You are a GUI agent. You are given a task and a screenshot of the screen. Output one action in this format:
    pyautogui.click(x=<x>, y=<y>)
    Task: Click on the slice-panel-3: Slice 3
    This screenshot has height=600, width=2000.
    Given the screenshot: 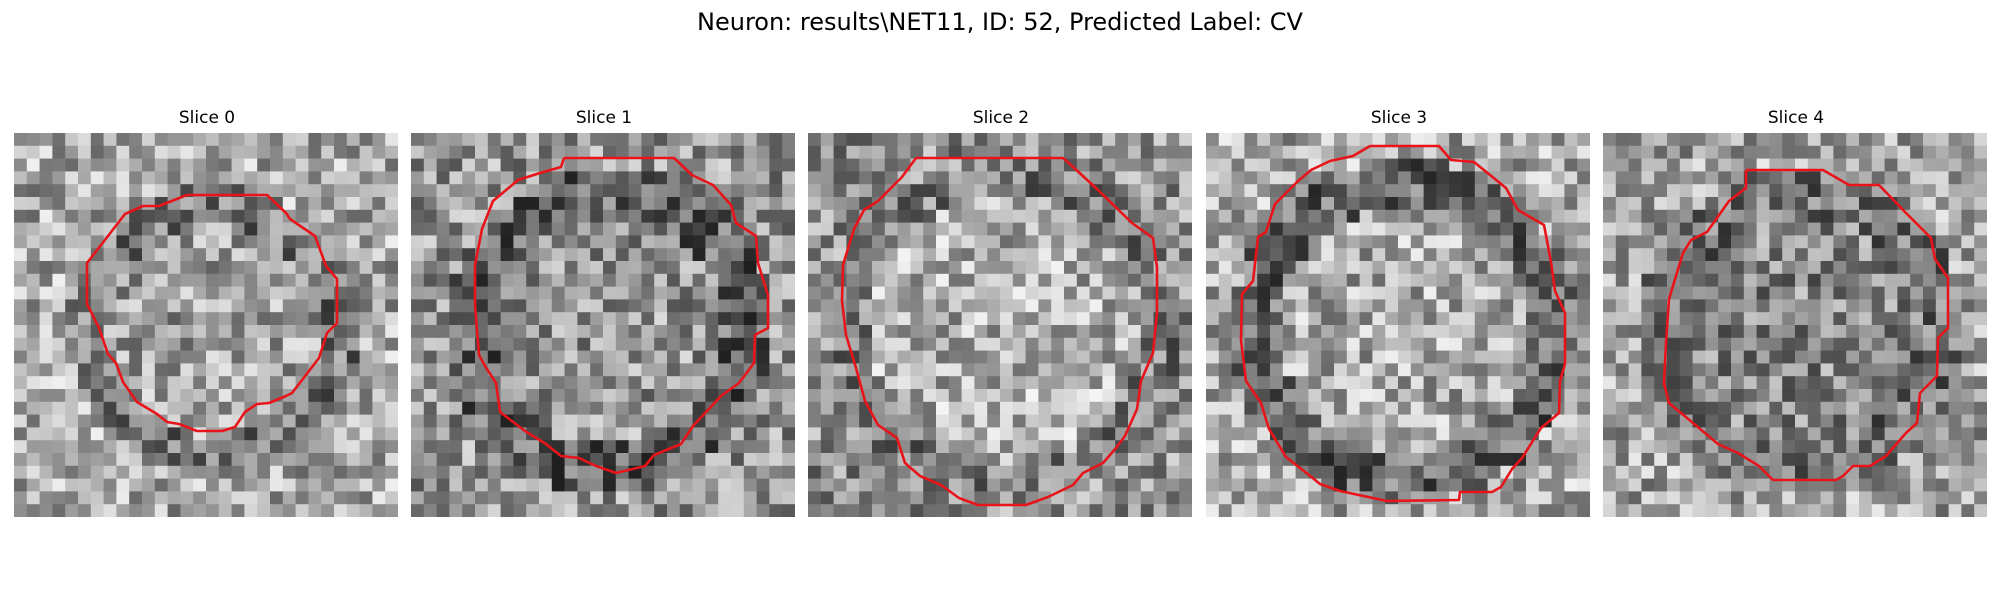 What is the action you would take?
    pyautogui.click(x=1399, y=312)
    